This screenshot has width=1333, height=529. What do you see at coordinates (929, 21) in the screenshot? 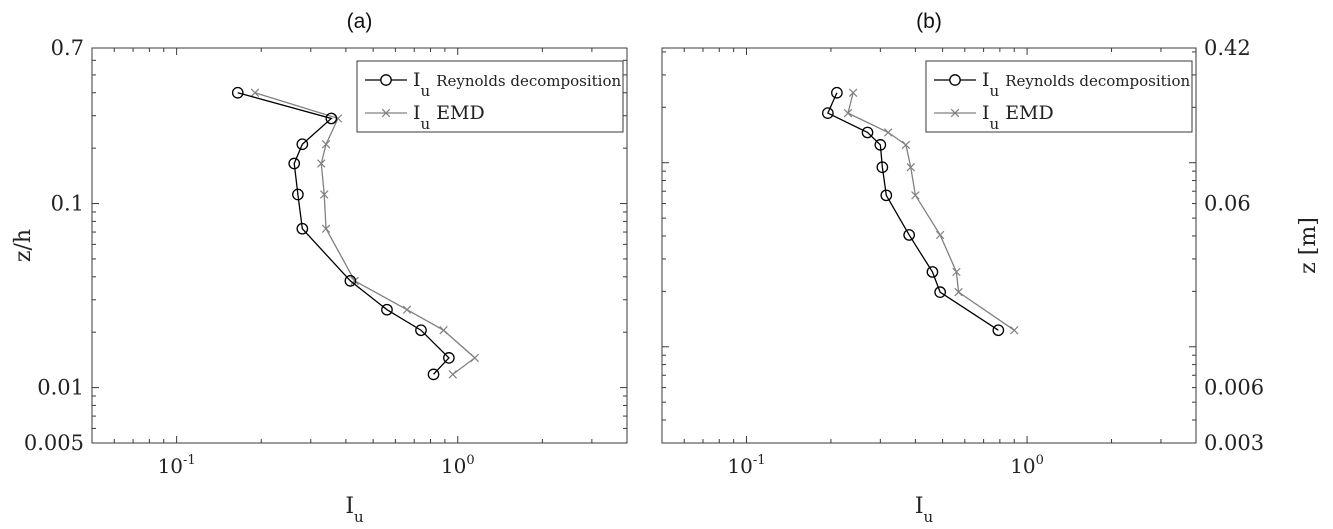
I see `panel-label: (b)` at bounding box center [929, 21].